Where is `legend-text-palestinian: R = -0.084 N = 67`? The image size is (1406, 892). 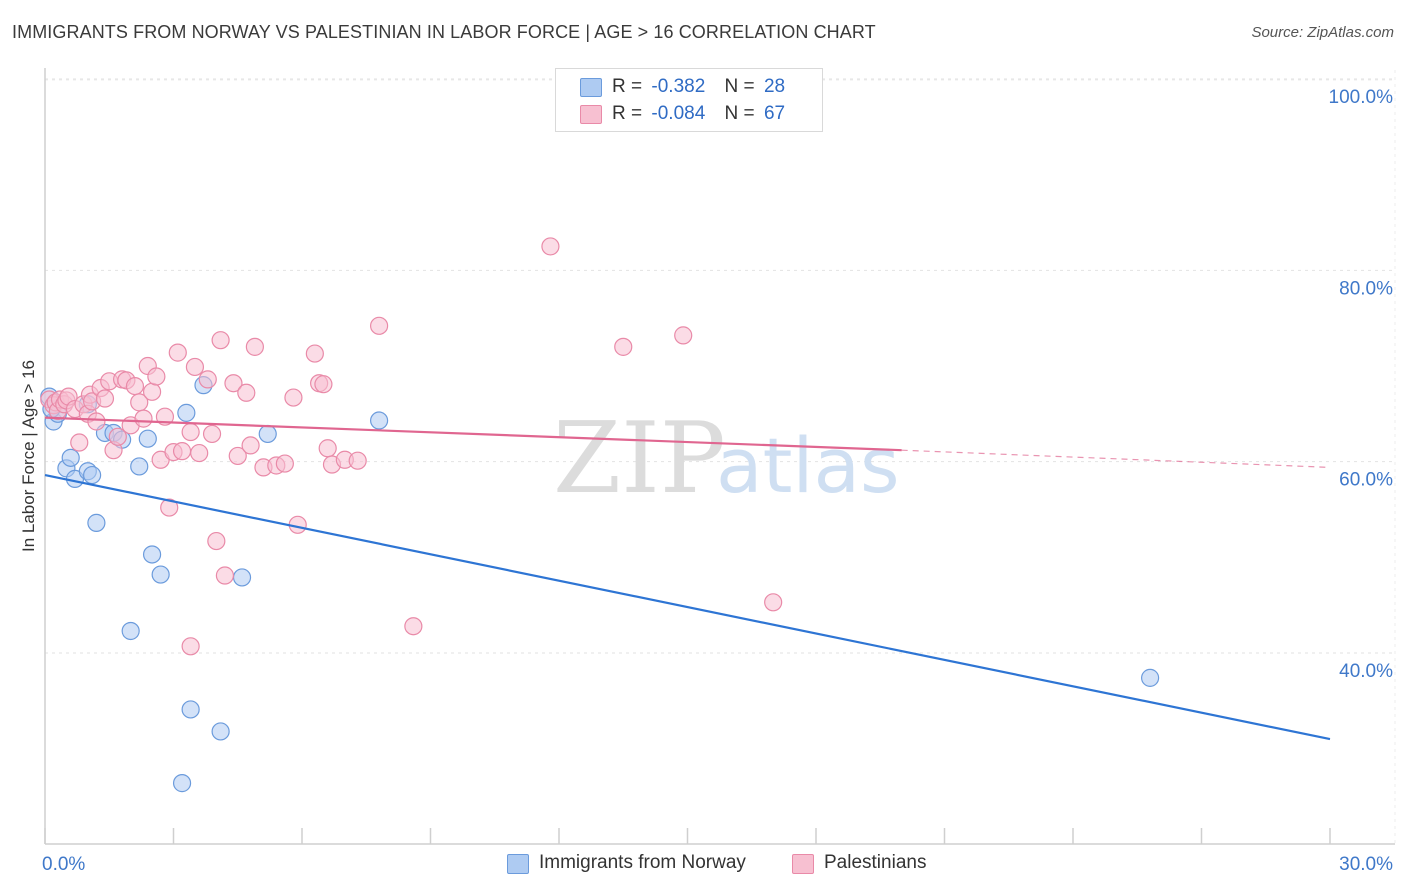
legend-text-palestinian: R = -0.084 N = 67 is located at coordinates (698, 114).